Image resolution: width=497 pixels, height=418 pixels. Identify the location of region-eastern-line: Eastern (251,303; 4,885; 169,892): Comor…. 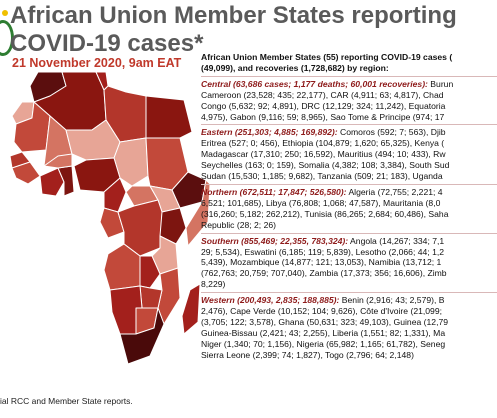
(349, 132).